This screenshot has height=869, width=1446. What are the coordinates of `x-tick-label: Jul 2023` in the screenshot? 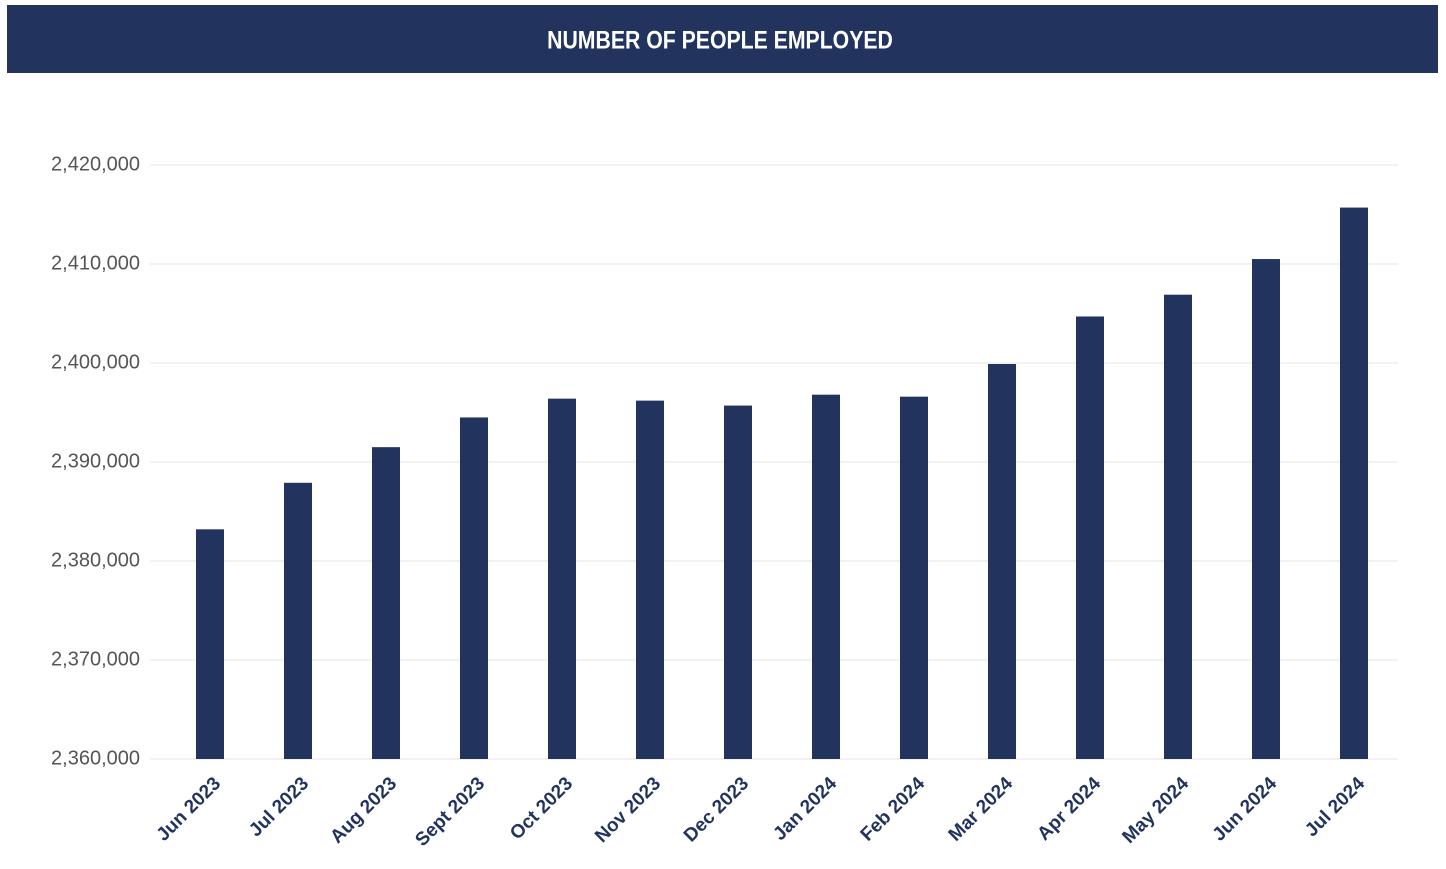 It's located at (279, 807).